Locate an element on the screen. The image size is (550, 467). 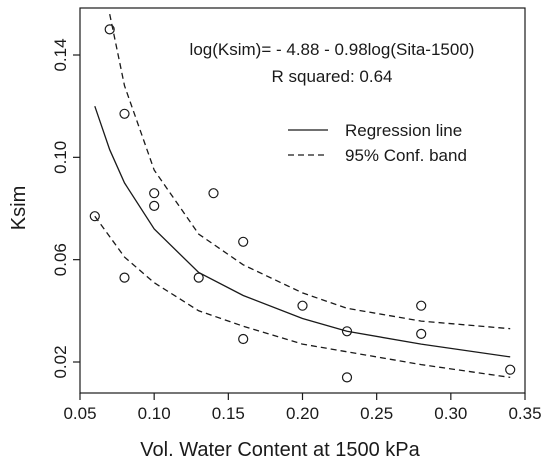
y-tick-label: 0.02 is located at coordinates (60, 361).